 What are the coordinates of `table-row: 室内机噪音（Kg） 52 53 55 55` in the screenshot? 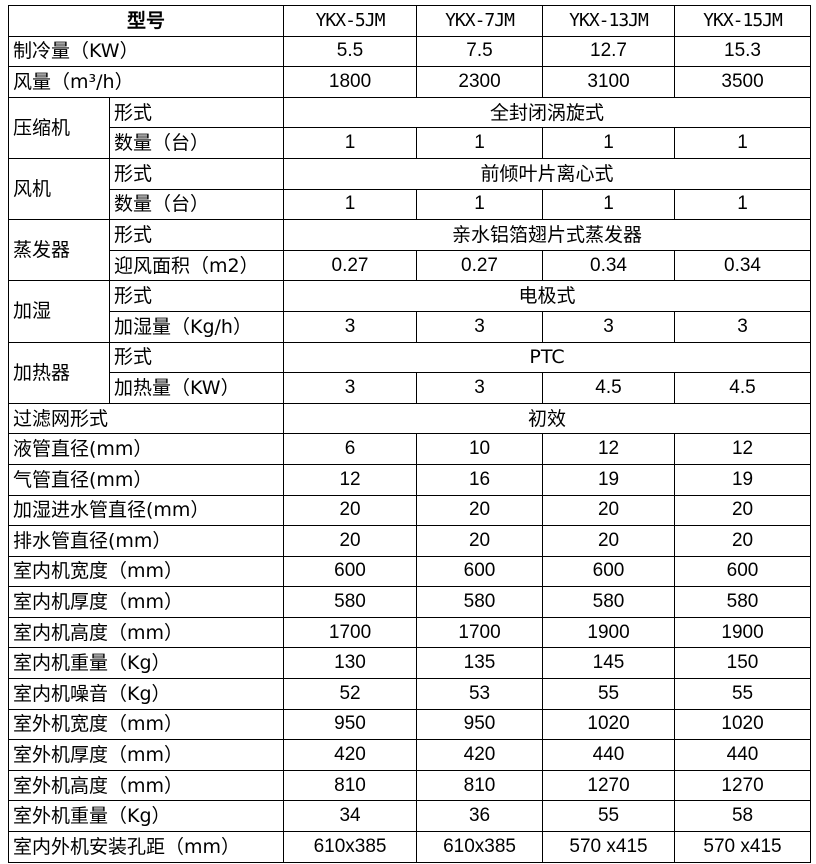 It's located at (409, 694).